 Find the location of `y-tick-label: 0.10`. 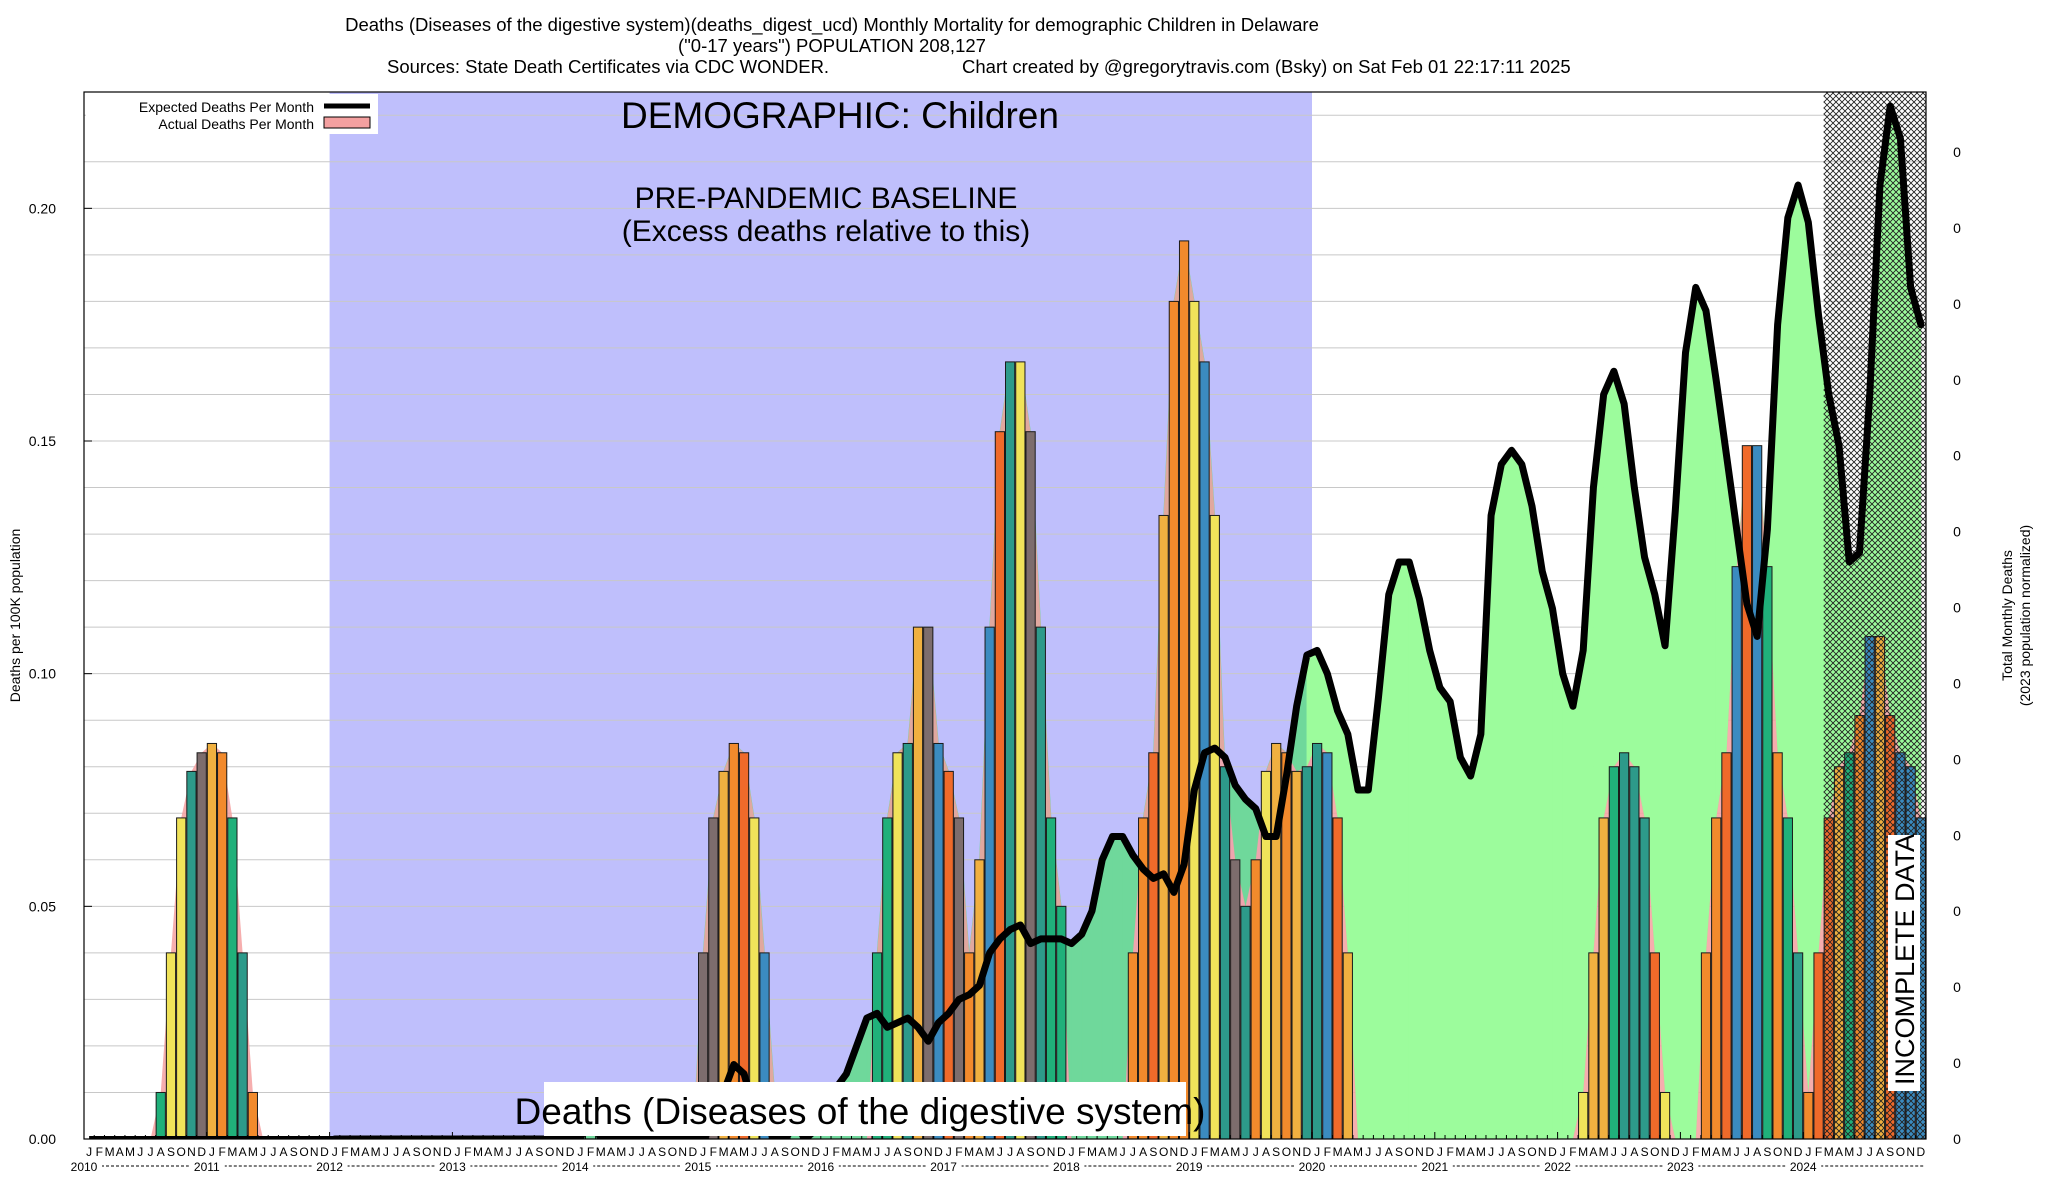

y-tick-label: 0.10 is located at coordinates (42, 674).